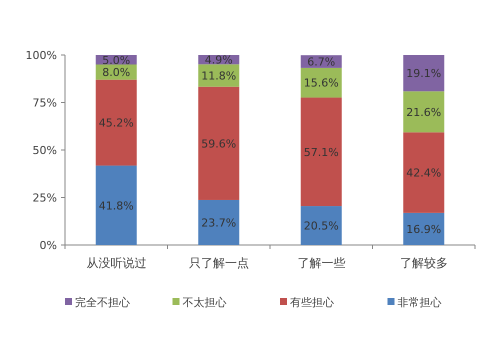  What do you see at coordinates (44, 198) in the screenshot?
I see `y-tick-label: 25%` at bounding box center [44, 198].